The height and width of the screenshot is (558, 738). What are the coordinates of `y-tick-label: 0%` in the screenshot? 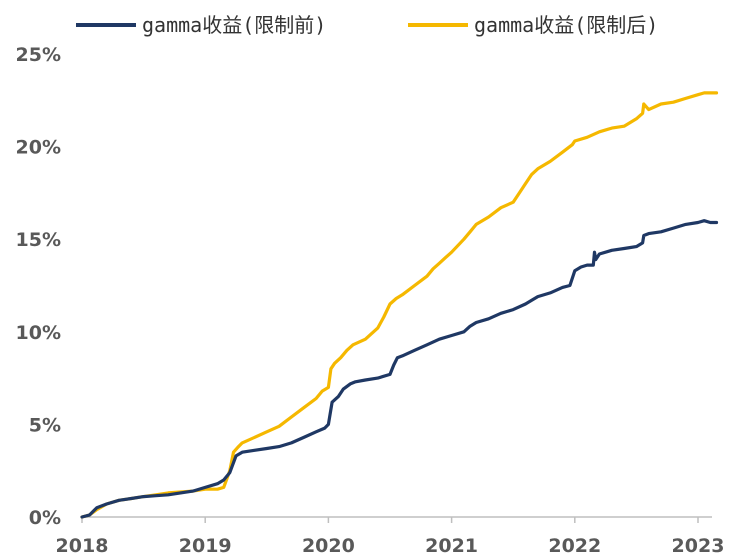 It's located at (45, 518).